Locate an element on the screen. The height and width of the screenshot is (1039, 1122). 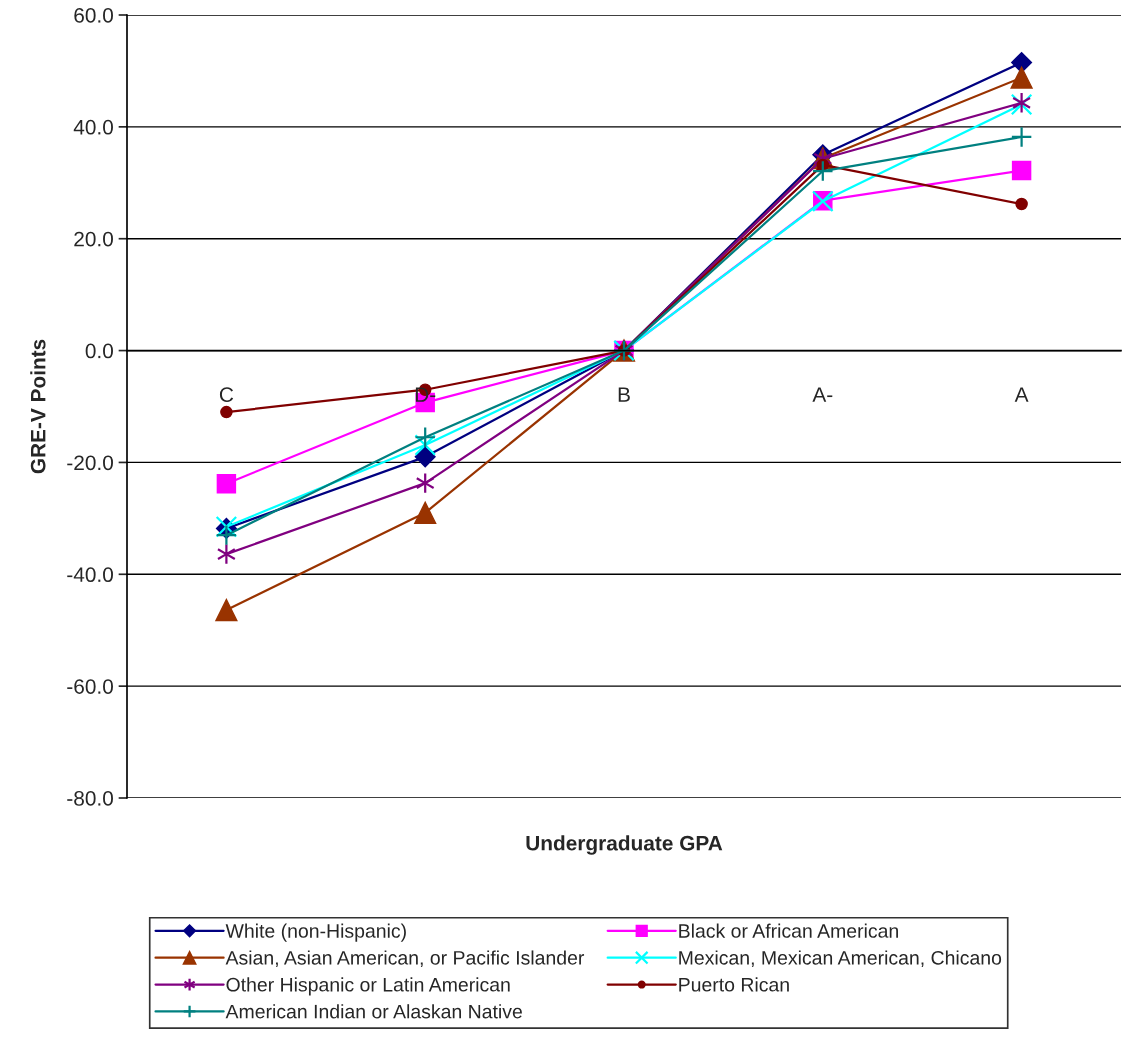
x-tick-label: A is located at coordinates (1021, 394).